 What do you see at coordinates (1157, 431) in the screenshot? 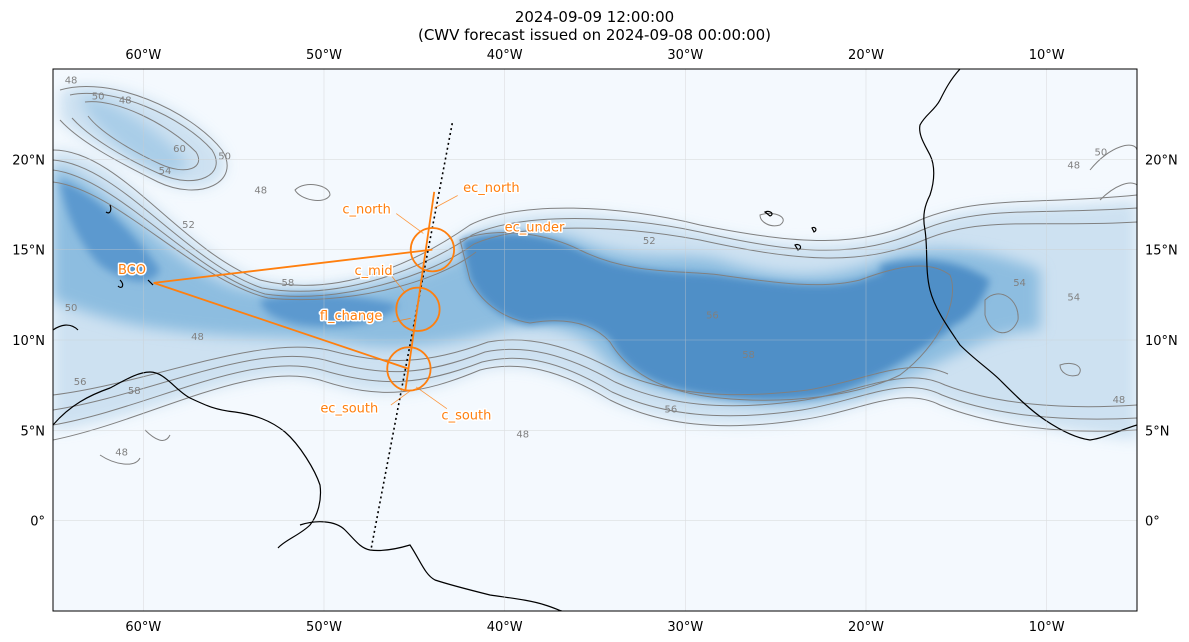
I see `lat-tick-label-right: 5°N` at bounding box center [1157, 431].